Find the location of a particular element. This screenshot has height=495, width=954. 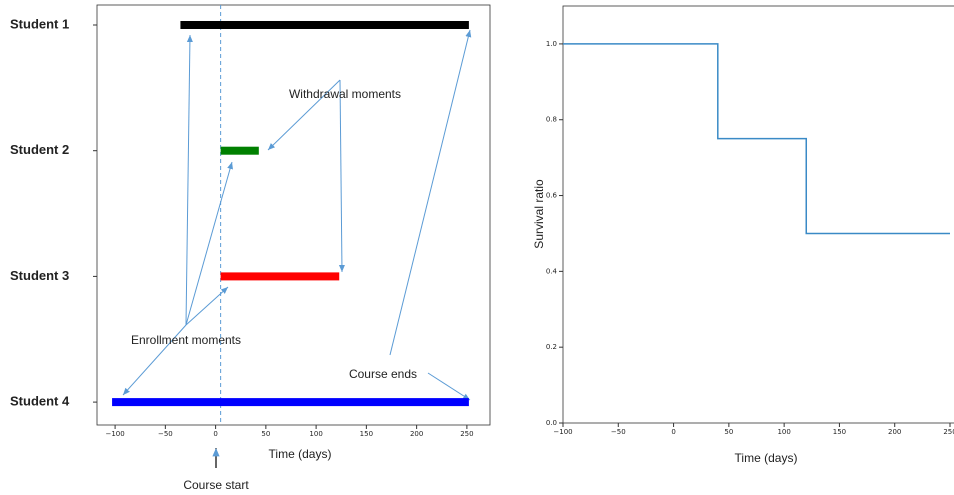

y-axis-label: Survival ratio is located at coordinates (539, 214).